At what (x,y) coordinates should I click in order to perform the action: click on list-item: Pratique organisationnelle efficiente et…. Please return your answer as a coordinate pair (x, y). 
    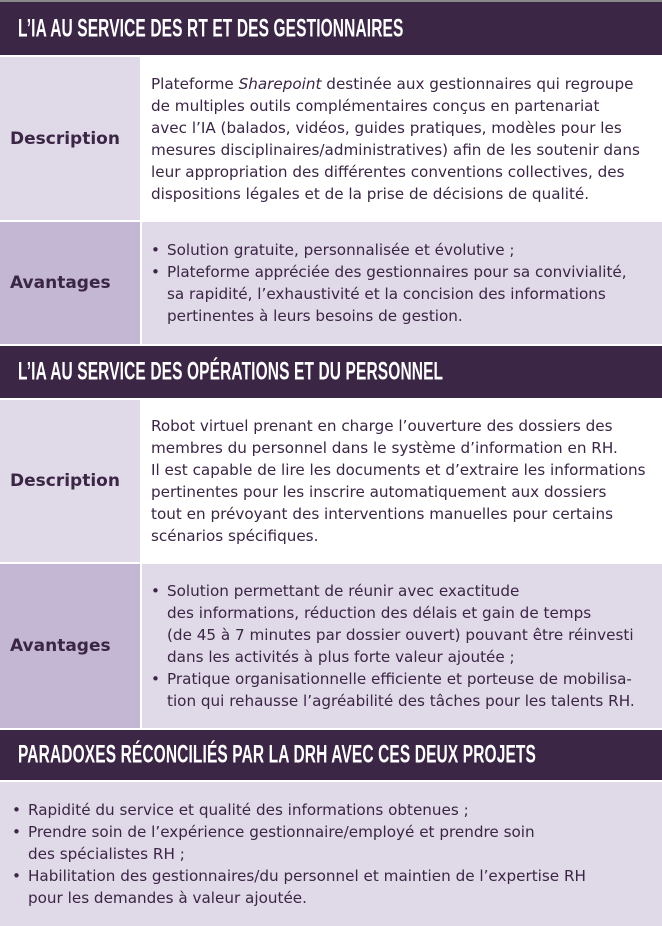
    Looking at the image, I should click on (406, 690).